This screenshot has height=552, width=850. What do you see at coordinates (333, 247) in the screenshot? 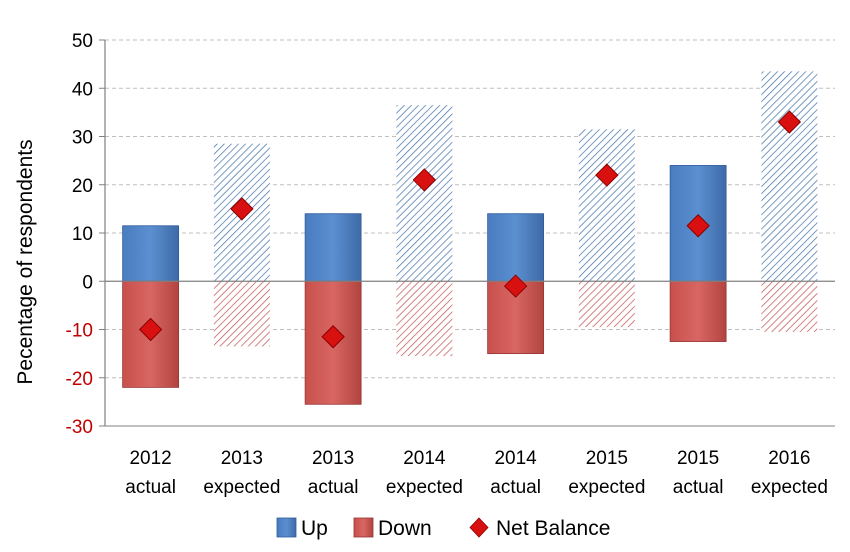
I see `bar-up-2013-actual` at bounding box center [333, 247].